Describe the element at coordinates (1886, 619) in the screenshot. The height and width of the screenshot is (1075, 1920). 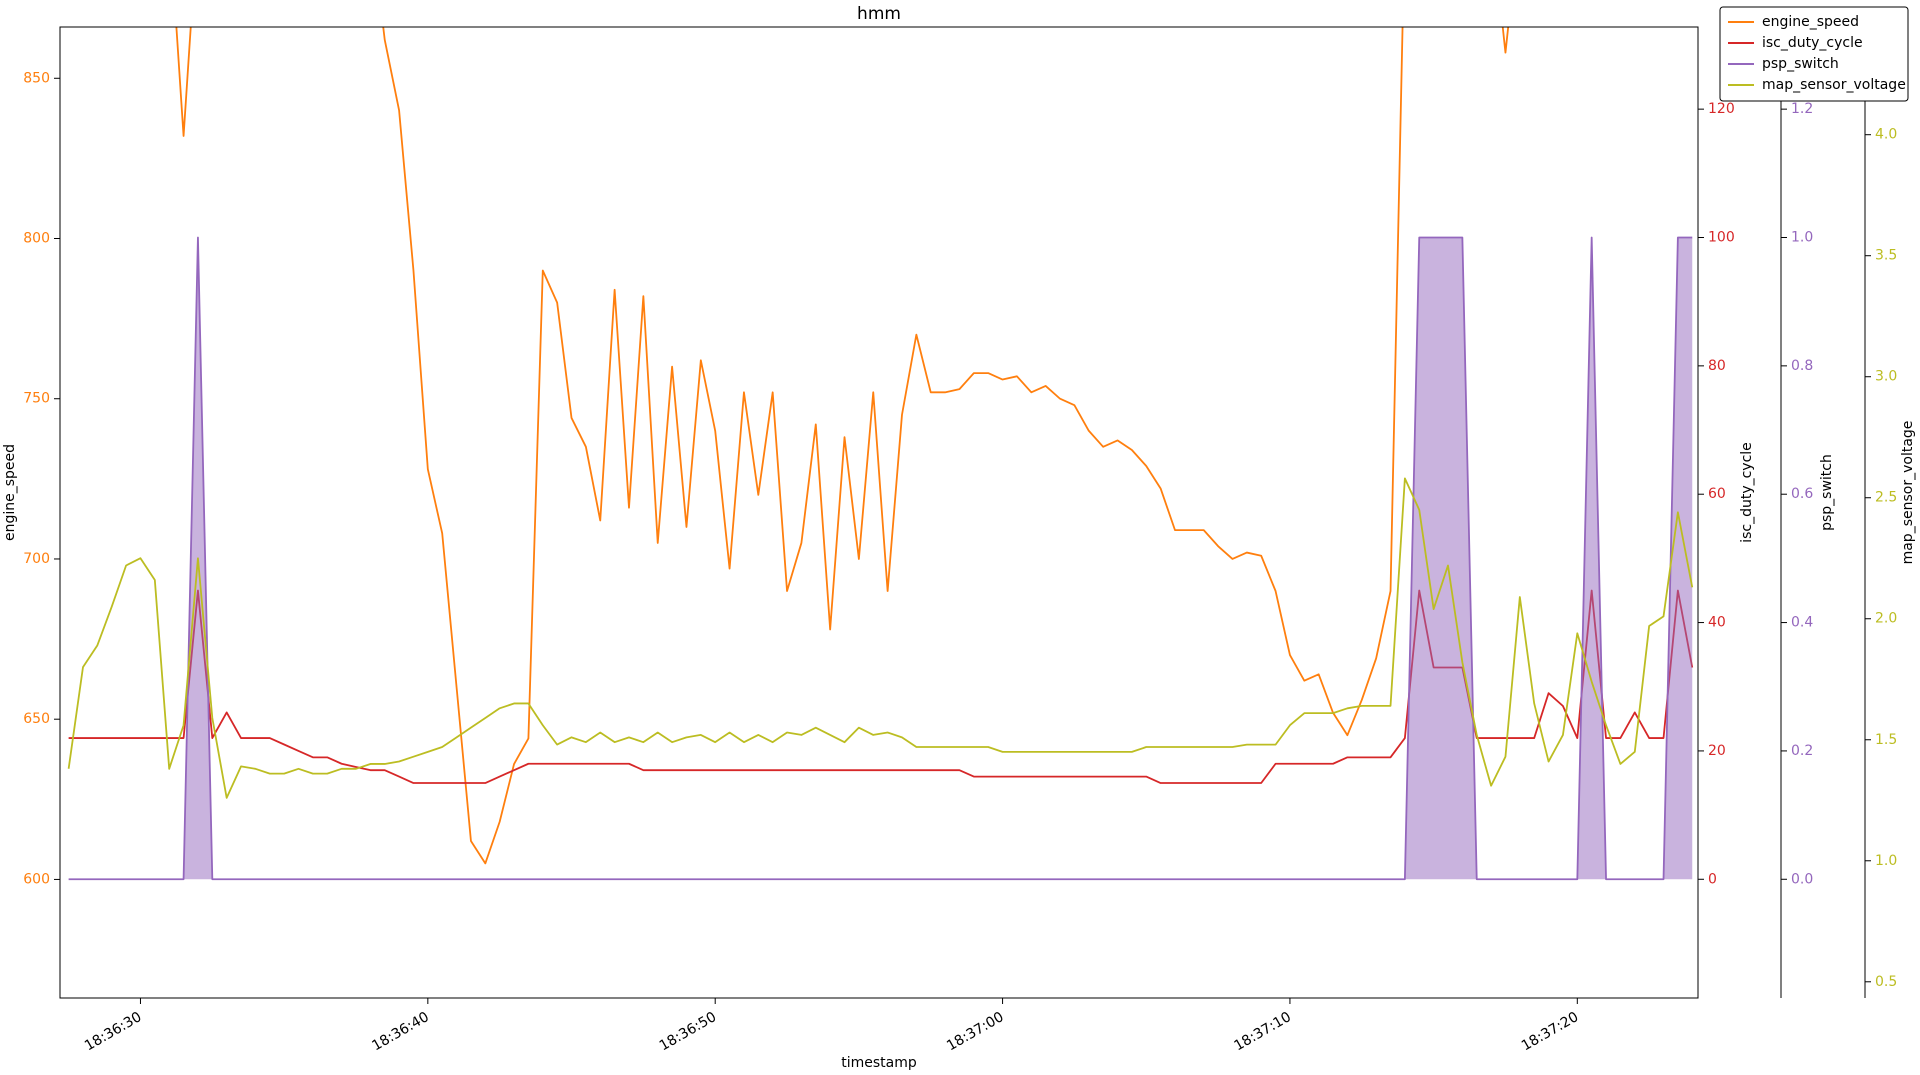
I see `y-tick-label: 2.0` at that location.